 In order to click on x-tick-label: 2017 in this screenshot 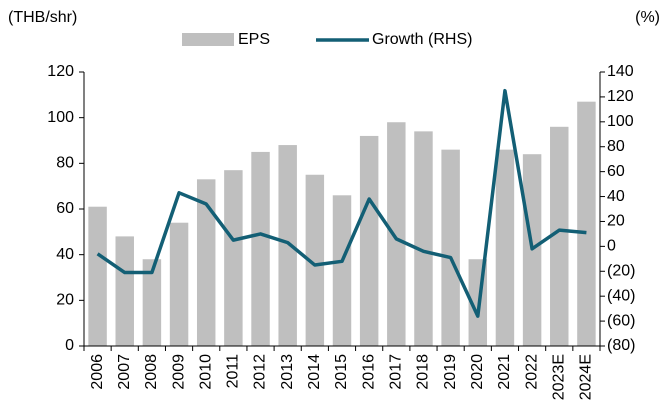, I will do `click(396, 372)`.